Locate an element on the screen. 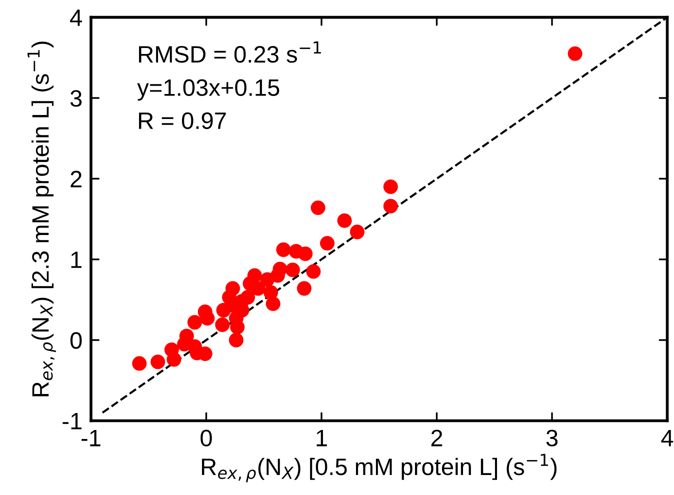 This screenshot has height=495, width=674. y-tick-label: 2 is located at coordinates (76, 179).